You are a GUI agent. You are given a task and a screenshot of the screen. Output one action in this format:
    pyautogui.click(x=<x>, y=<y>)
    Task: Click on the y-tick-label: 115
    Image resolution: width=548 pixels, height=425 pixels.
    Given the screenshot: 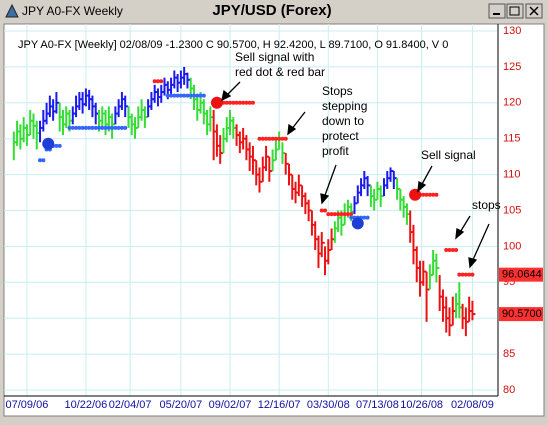 What is the action you would take?
    pyautogui.click(x=512, y=139)
    